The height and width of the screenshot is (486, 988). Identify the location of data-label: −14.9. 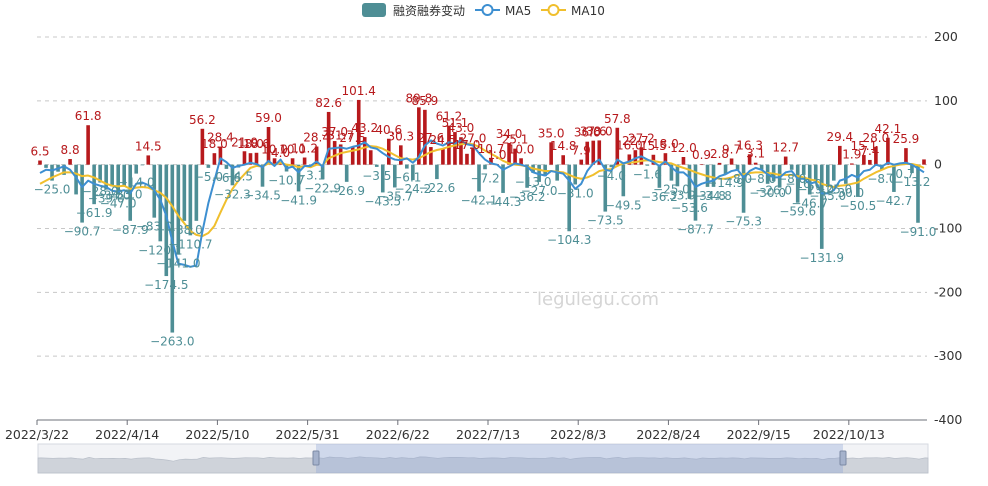
(725, 183).